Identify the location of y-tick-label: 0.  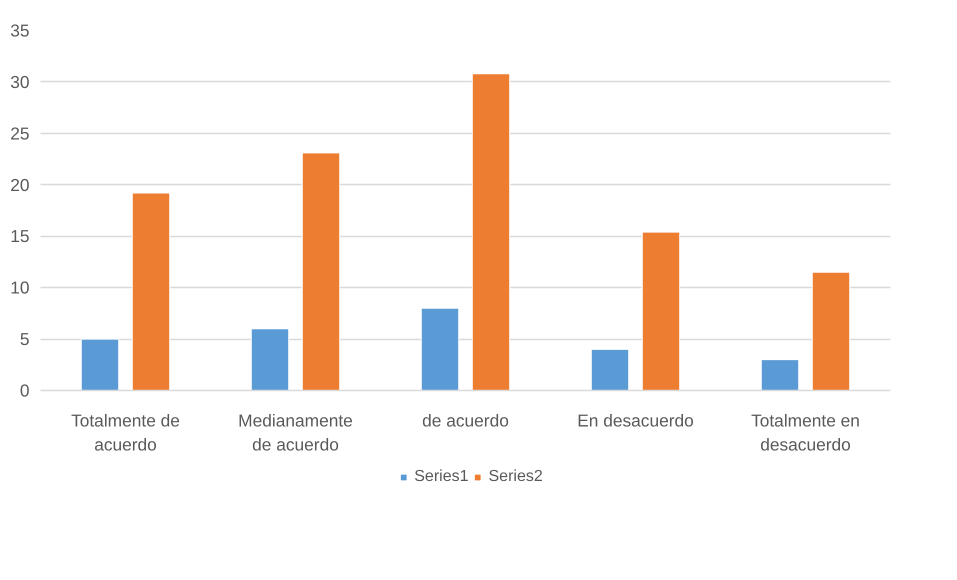
(25, 390).